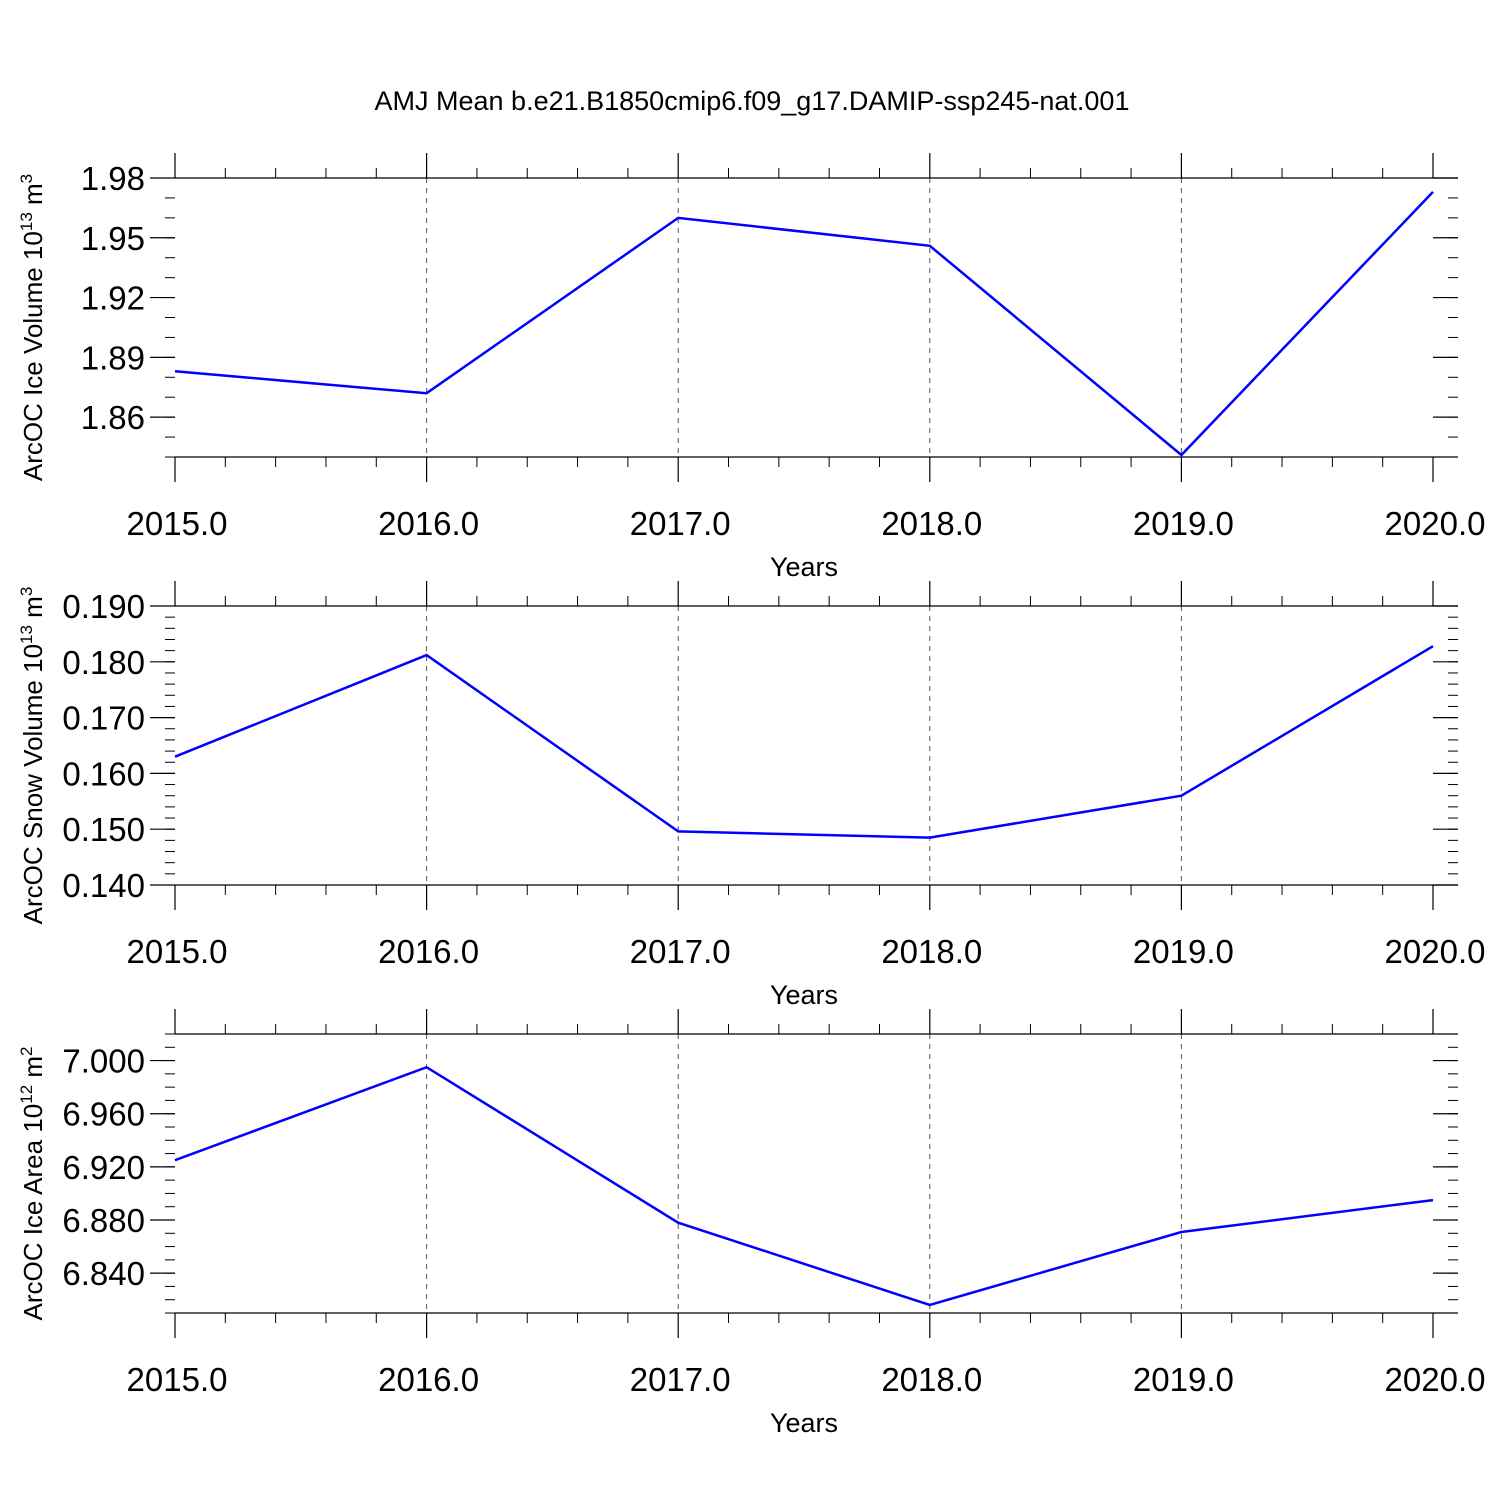 Image resolution: width=1500 pixels, height=1505 pixels. Describe the element at coordinates (113, 238) in the screenshot. I see `y-tick-label: 1.95` at that location.